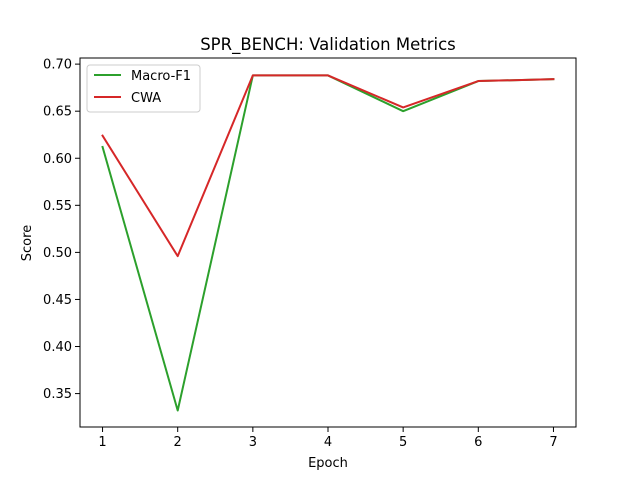  What do you see at coordinates (57, 112) in the screenshot?
I see `y-tick-label: 0.65` at bounding box center [57, 112].